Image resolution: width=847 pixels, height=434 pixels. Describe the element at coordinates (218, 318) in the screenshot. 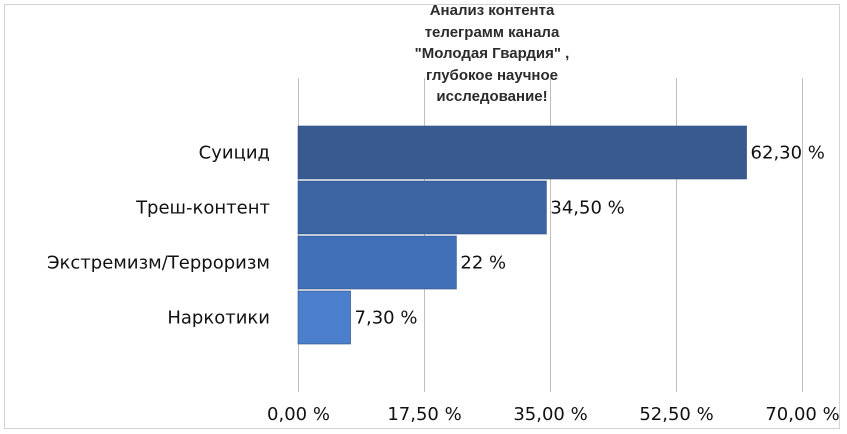

I see `category-label: Наркотики` at that location.